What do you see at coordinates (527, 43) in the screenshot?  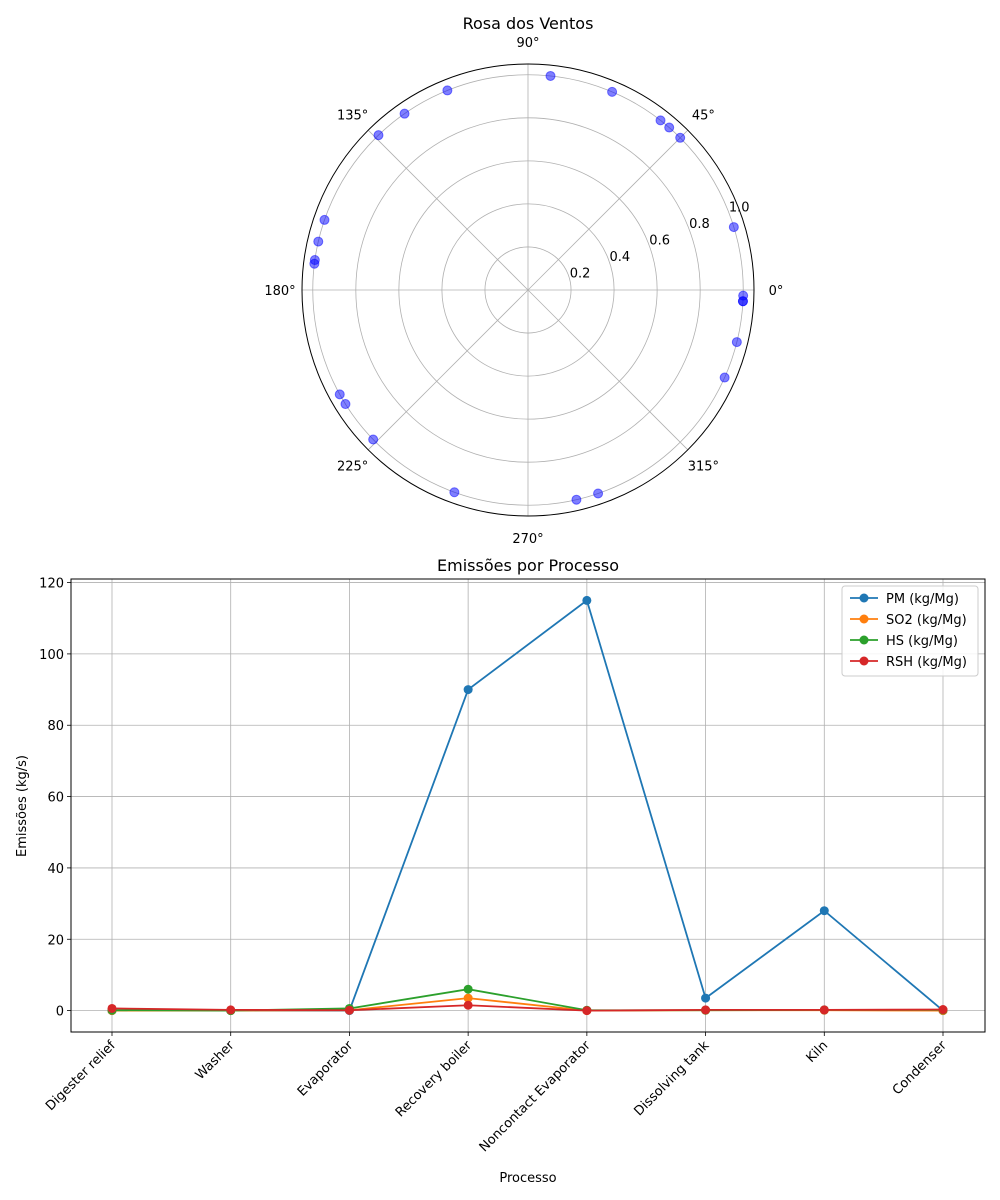 I see `angle-tick-label: 90°` at bounding box center [527, 43].